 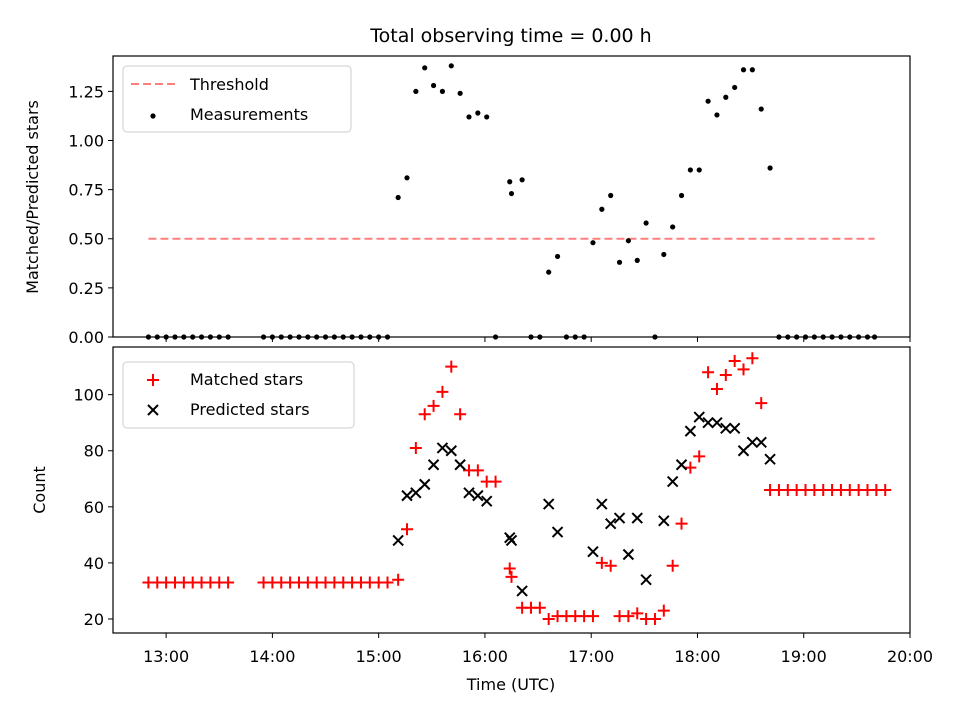 I want to click on bottom-legend-box, so click(x=238, y=395).